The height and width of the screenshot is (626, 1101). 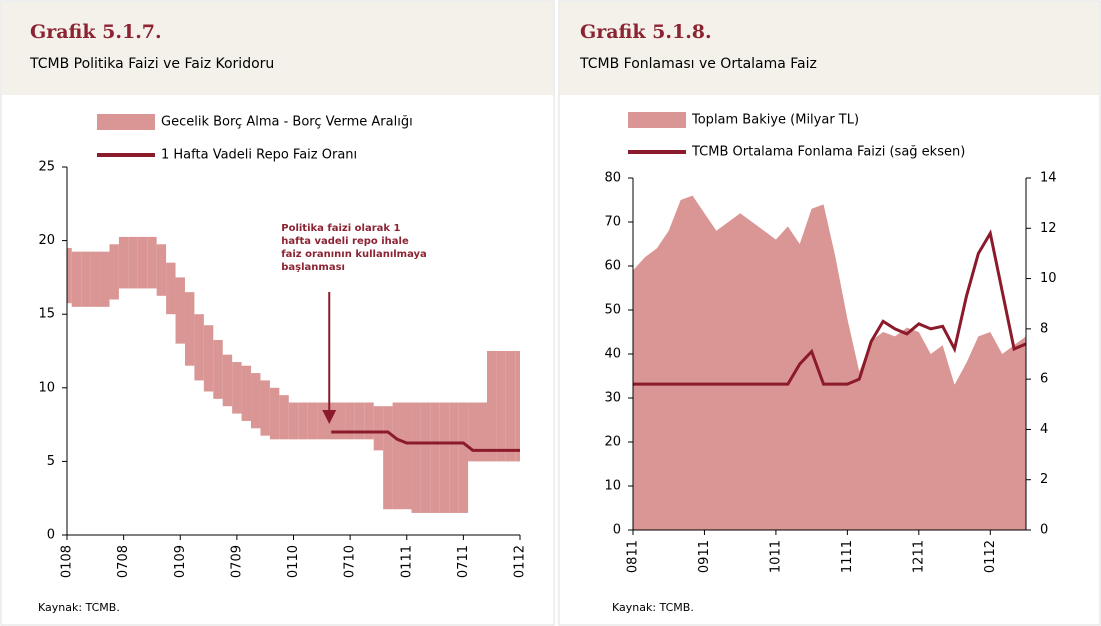 What do you see at coordinates (46, 167) in the screenshot?
I see `y-tick-label: 25` at bounding box center [46, 167].